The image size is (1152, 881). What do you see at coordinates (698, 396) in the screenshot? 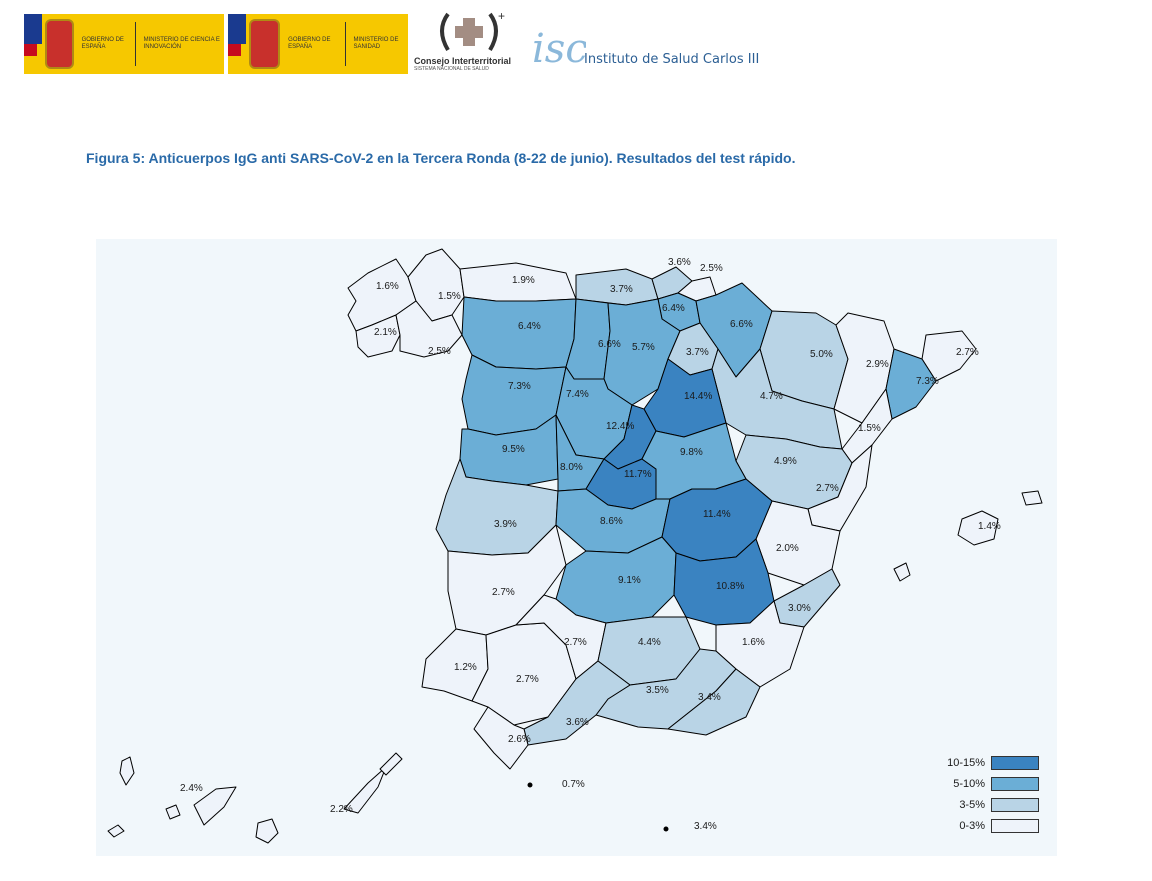
I see `region-value-label: 14.4%` at bounding box center [698, 396].